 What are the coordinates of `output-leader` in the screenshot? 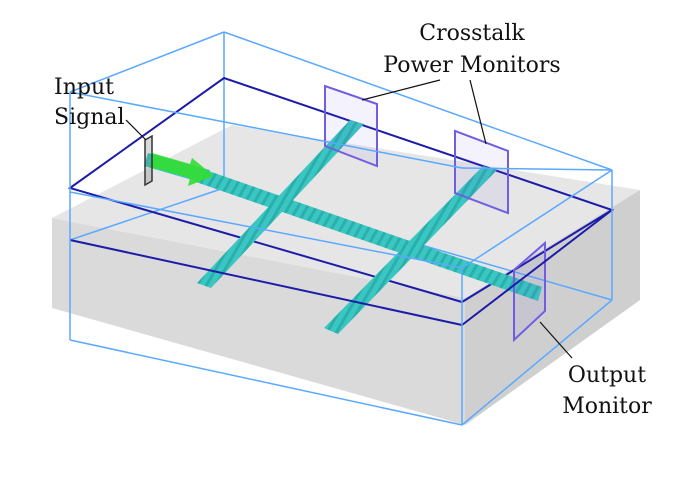 It's located at (556, 340).